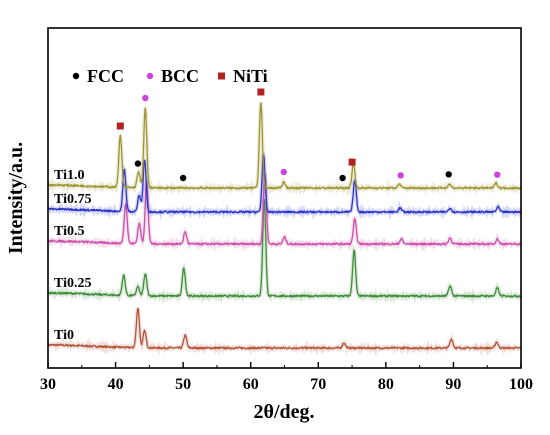  What do you see at coordinates (72, 199) in the screenshot?
I see `series-label-ti0-75: Ti0.75` at bounding box center [72, 199].